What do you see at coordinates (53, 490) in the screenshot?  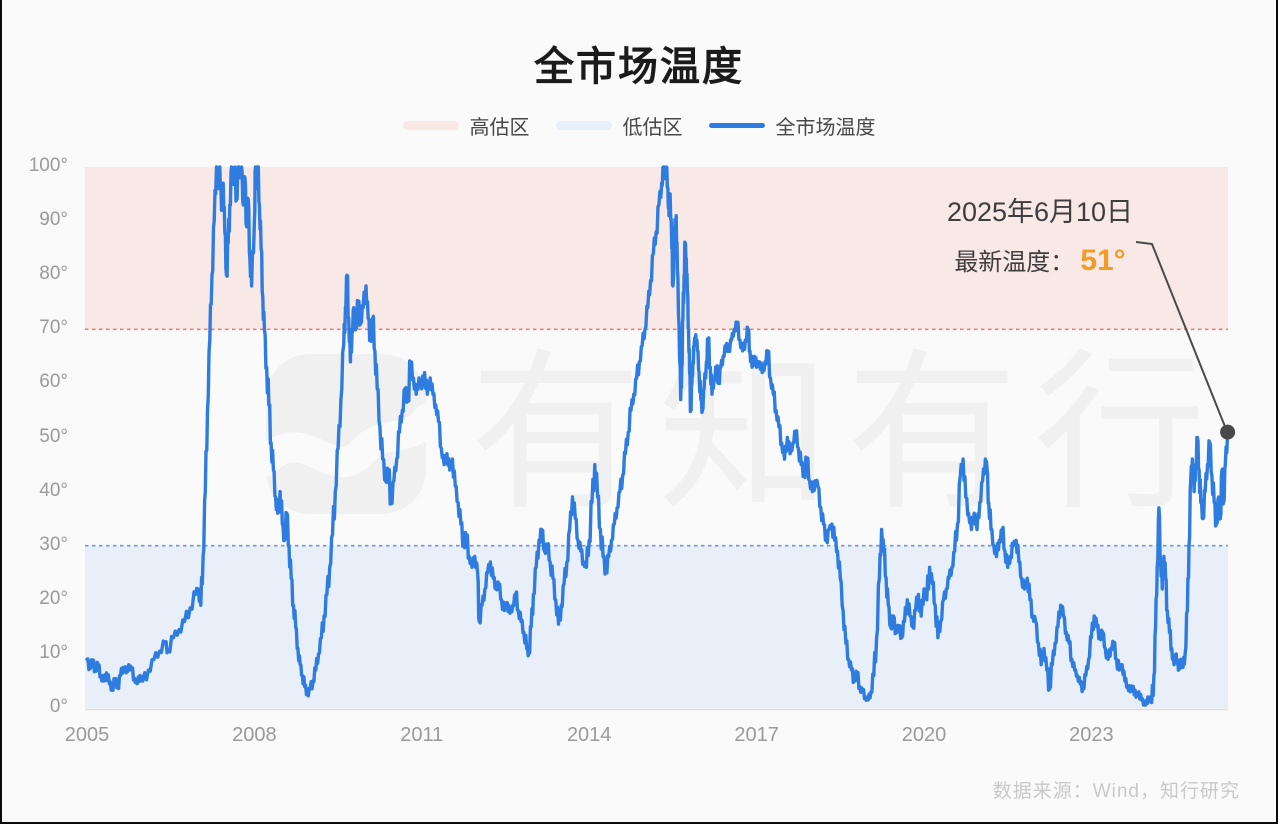 I see `y-tick-40: 40°` at bounding box center [53, 490].